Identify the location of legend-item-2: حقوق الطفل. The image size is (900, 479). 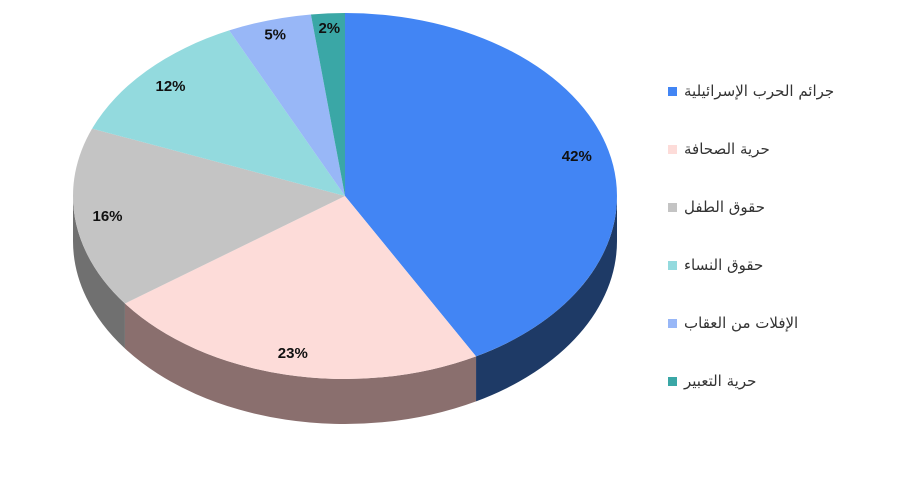
(780, 207).